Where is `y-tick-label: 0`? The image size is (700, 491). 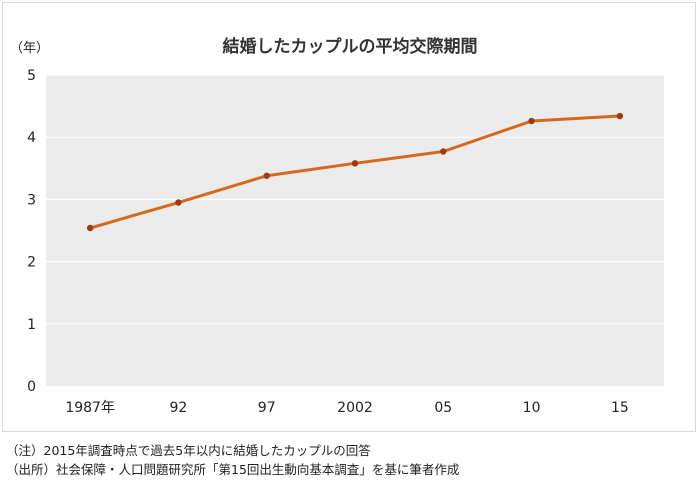
y-tick-label: 0 is located at coordinates (31, 387).